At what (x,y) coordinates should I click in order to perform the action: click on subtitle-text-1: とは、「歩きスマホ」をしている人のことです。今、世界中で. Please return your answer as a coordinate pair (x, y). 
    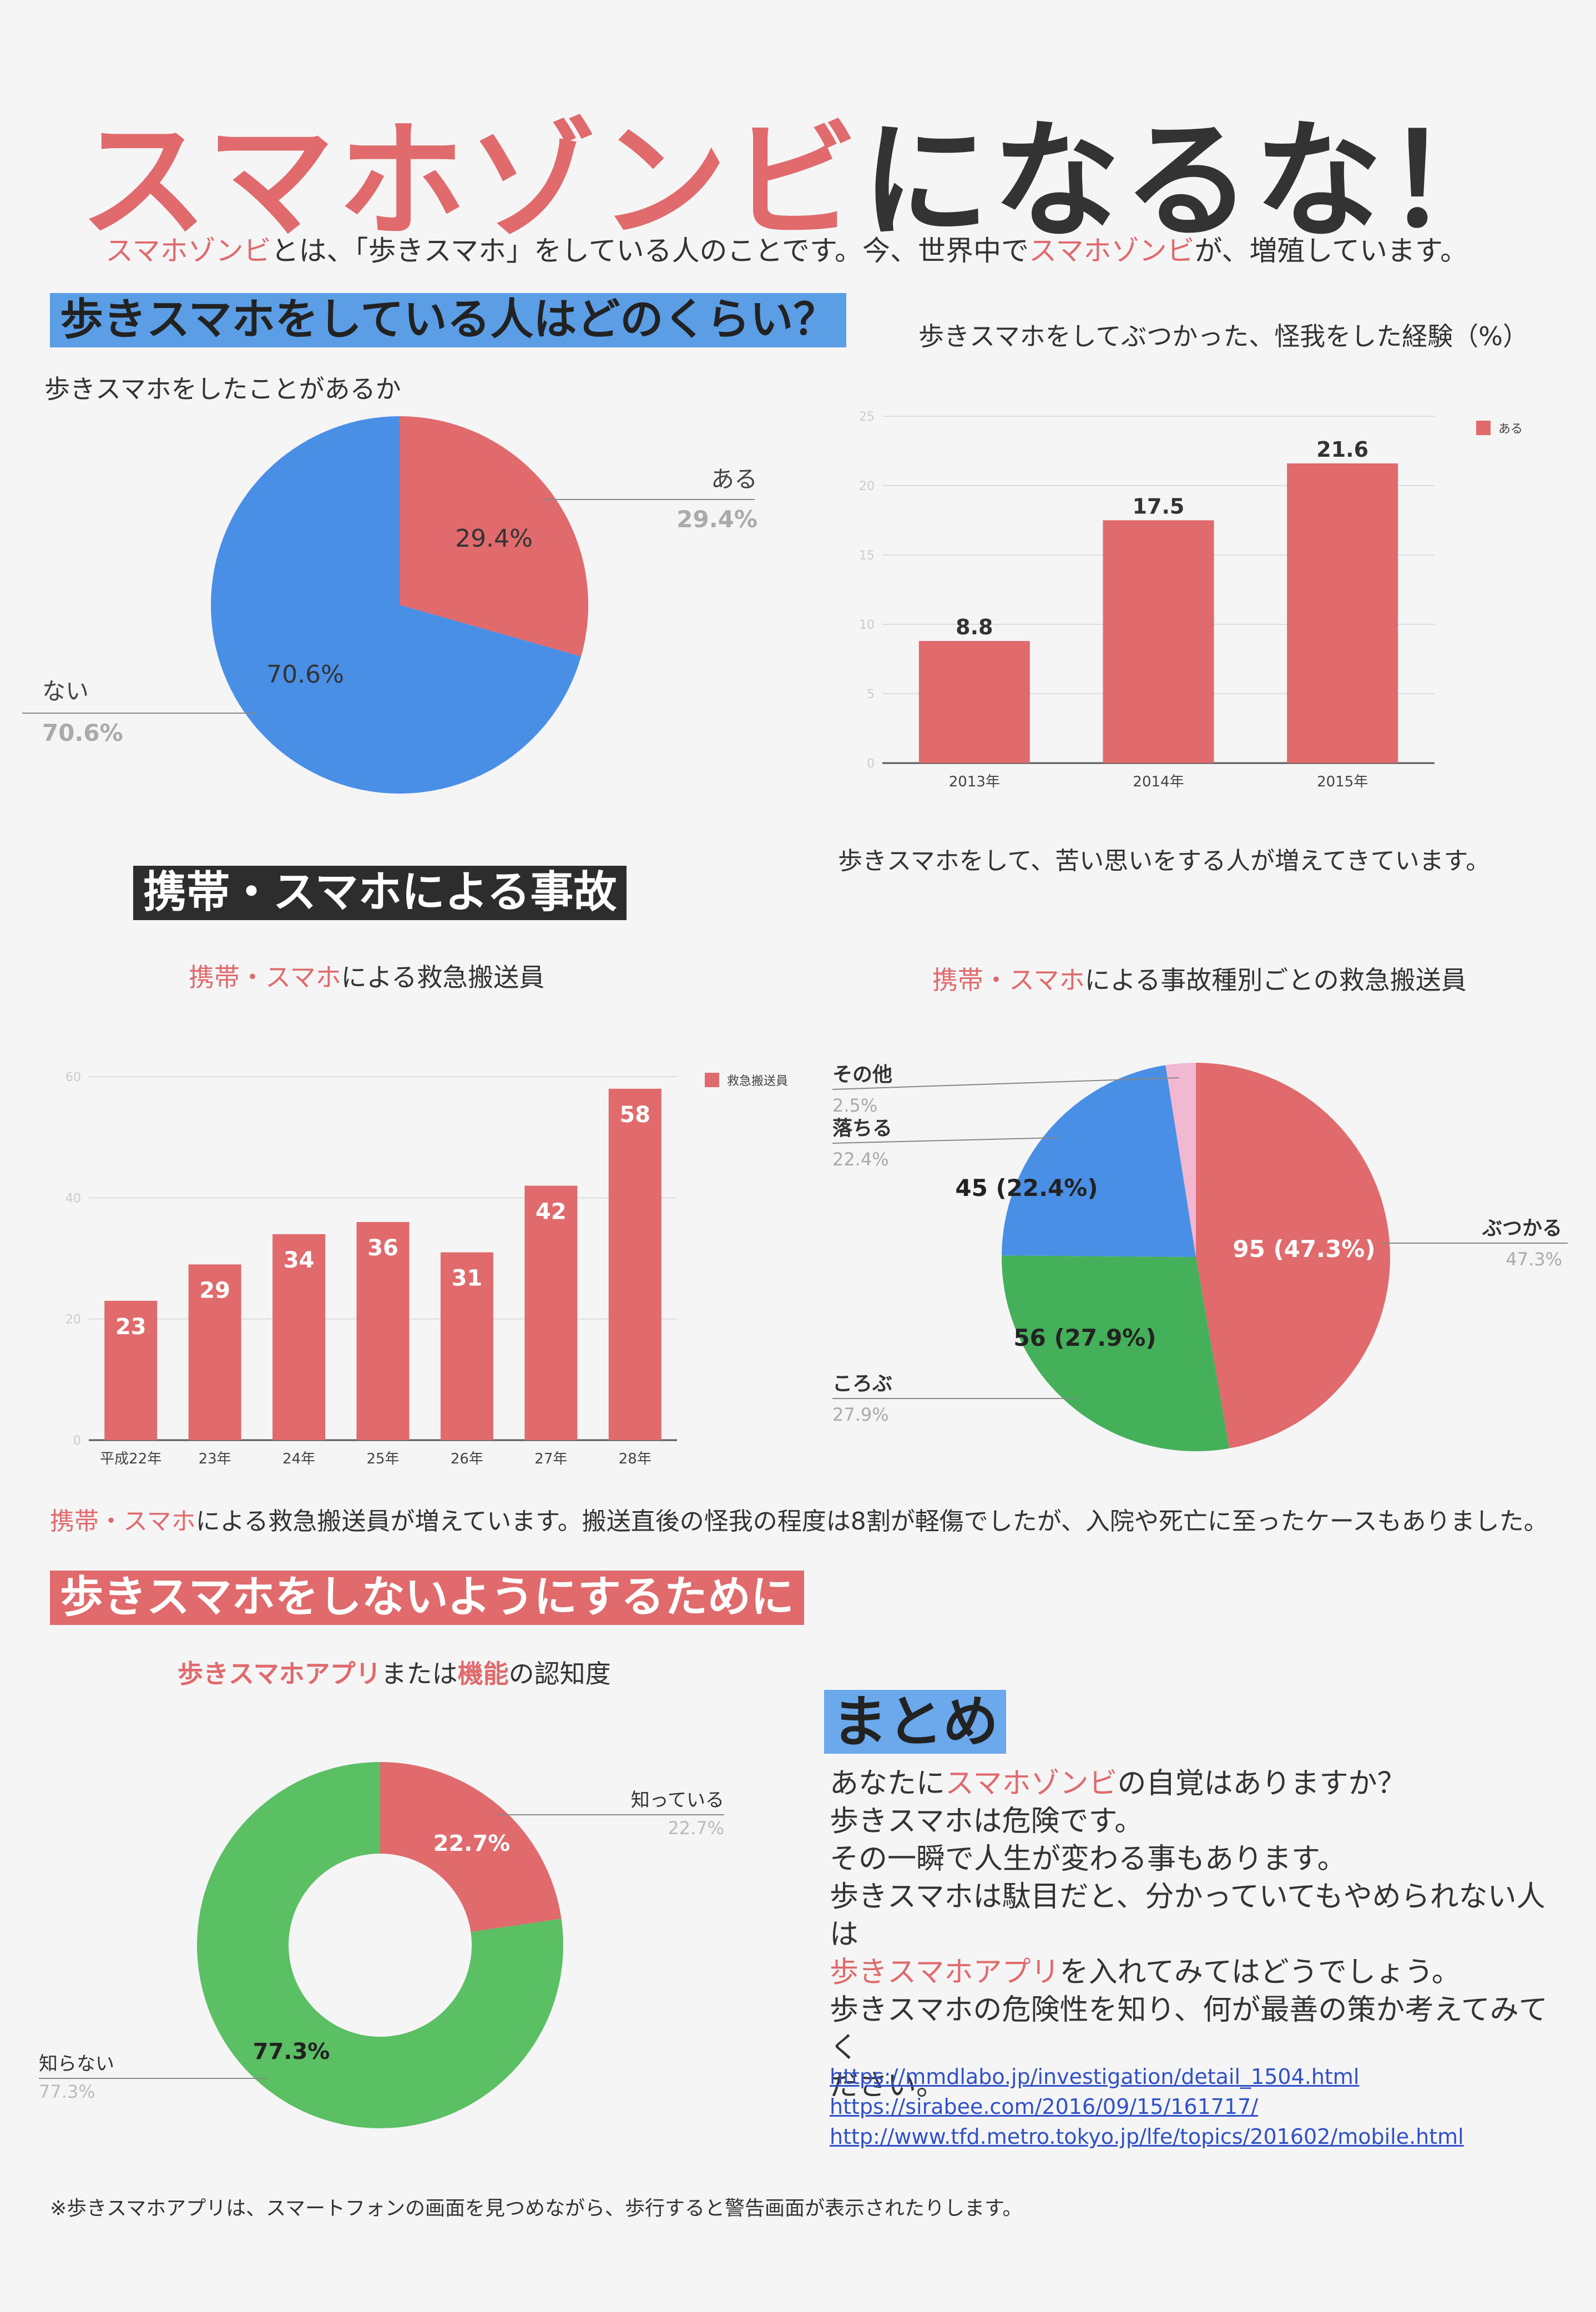
    Looking at the image, I should click on (650, 251).